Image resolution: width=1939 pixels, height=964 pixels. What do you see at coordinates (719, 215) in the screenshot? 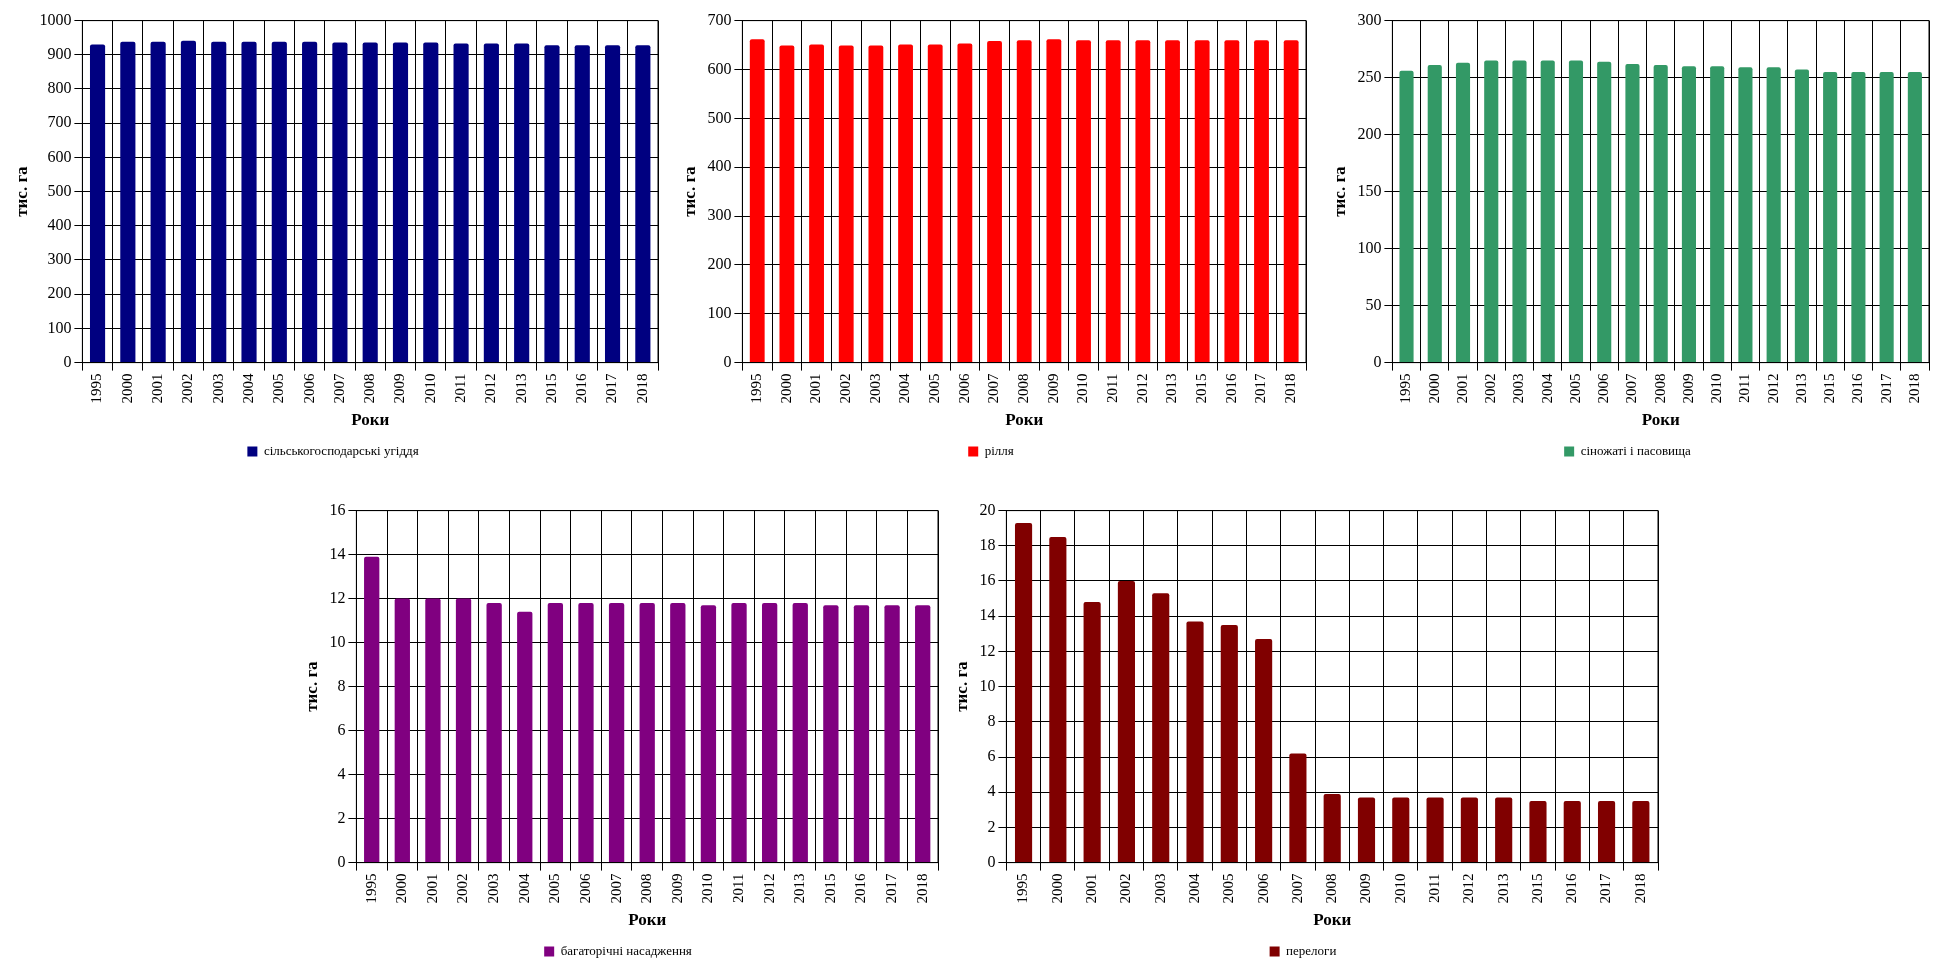
I see `y-tick-label: 300` at bounding box center [719, 215].